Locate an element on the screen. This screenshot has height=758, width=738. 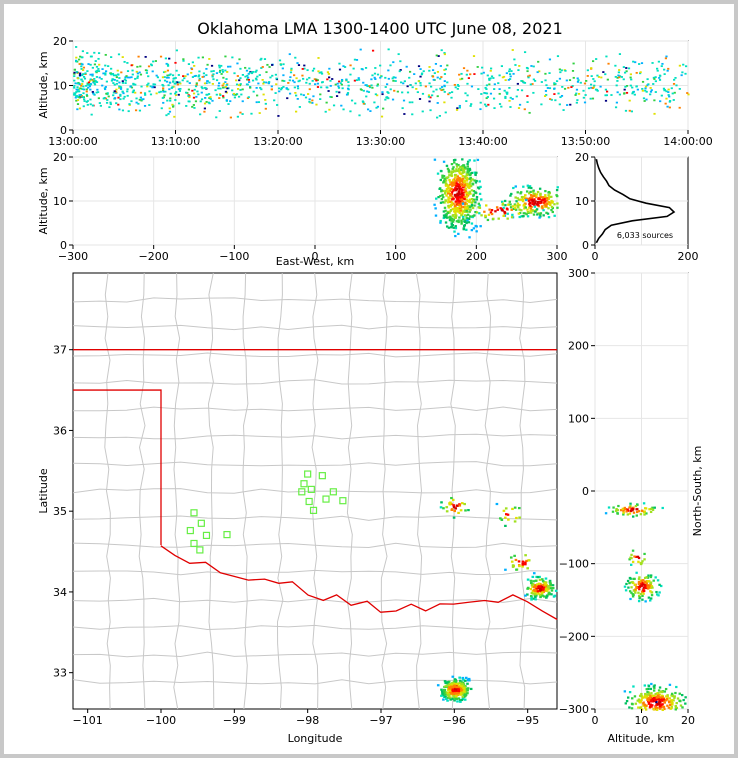
time-alt-tick-label: 10 is located at coordinates (60, 86).